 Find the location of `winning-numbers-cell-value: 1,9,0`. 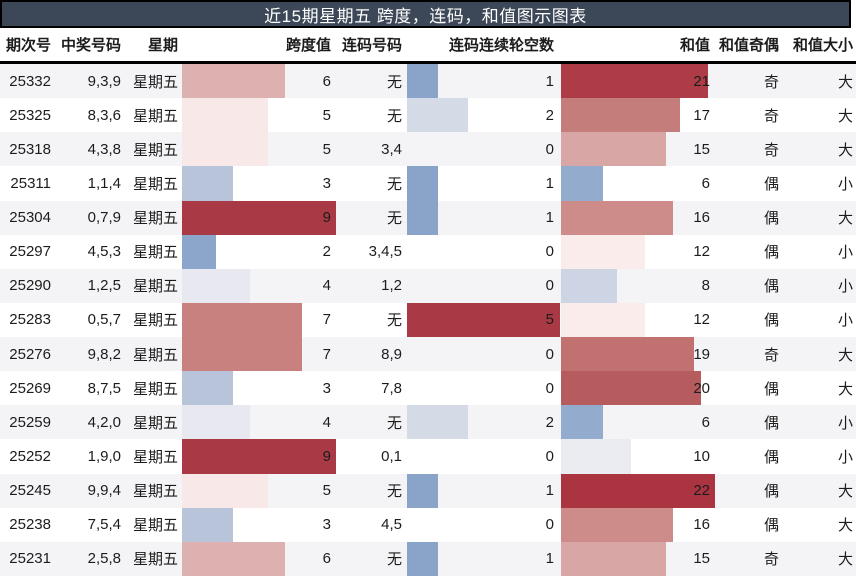

winning-numbers-cell-value: 1,9,0 is located at coordinates (104, 456).